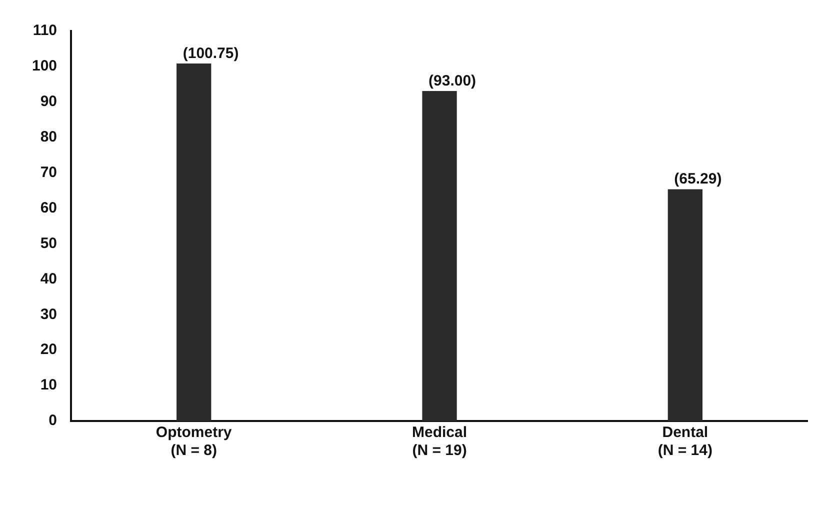 This screenshot has width=819, height=512. I want to click on y-tick-label: 20, so click(49, 349).